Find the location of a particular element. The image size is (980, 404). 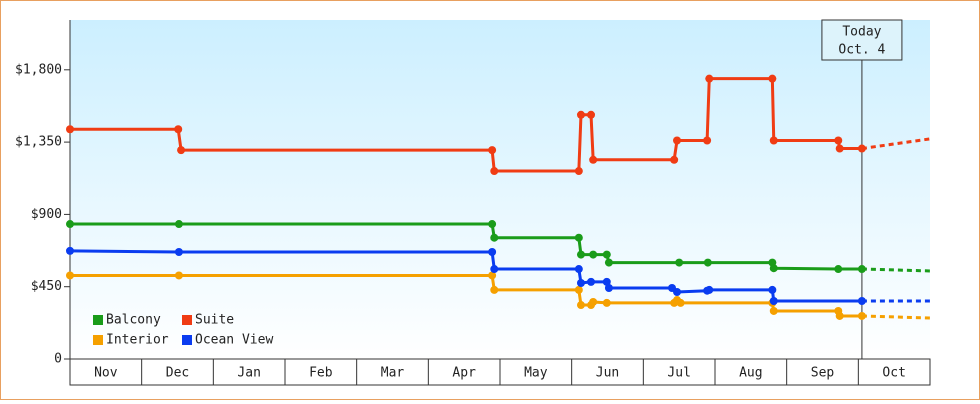

today-date: Oct. 4 is located at coordinates (861, 50).